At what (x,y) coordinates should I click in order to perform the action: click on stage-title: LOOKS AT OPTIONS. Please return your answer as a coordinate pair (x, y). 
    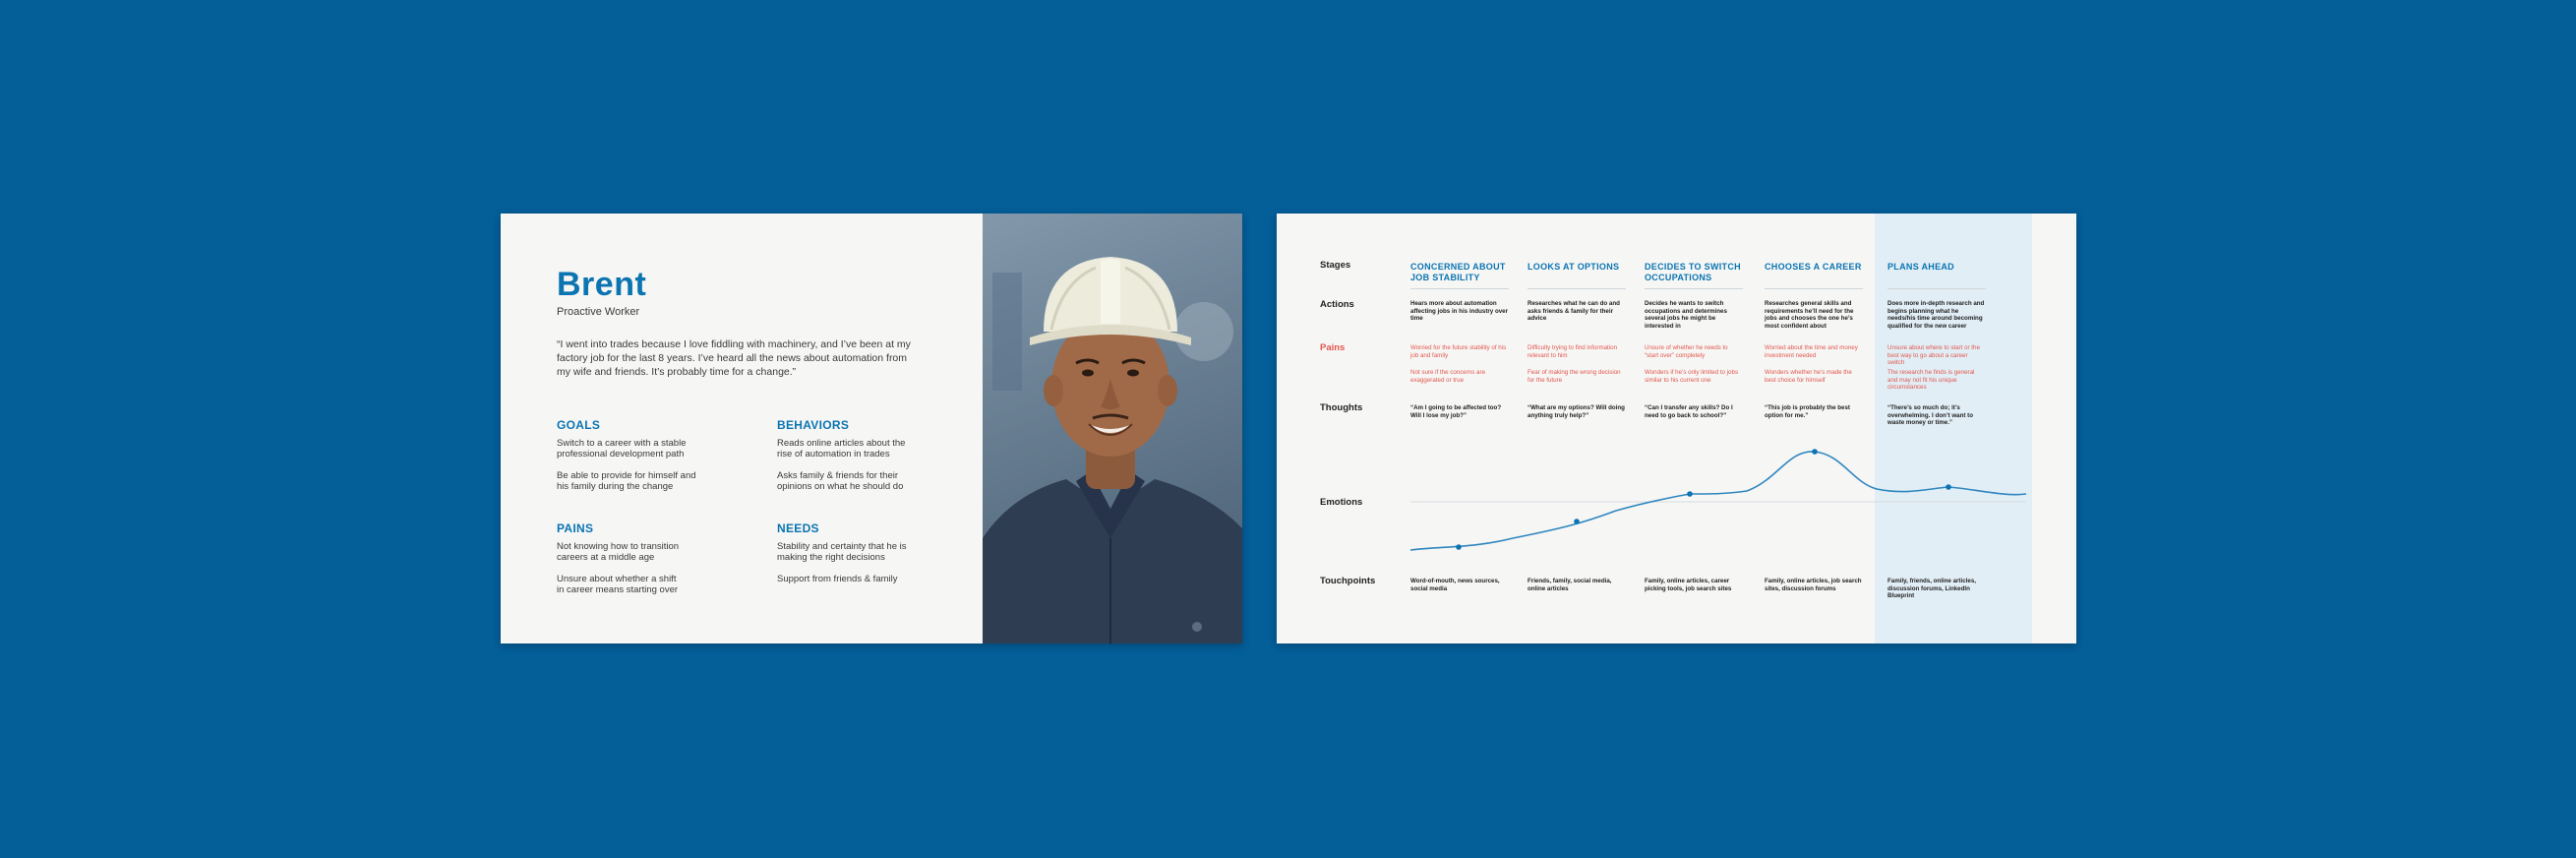
    Looking at the image, I should click on (1574, 267).